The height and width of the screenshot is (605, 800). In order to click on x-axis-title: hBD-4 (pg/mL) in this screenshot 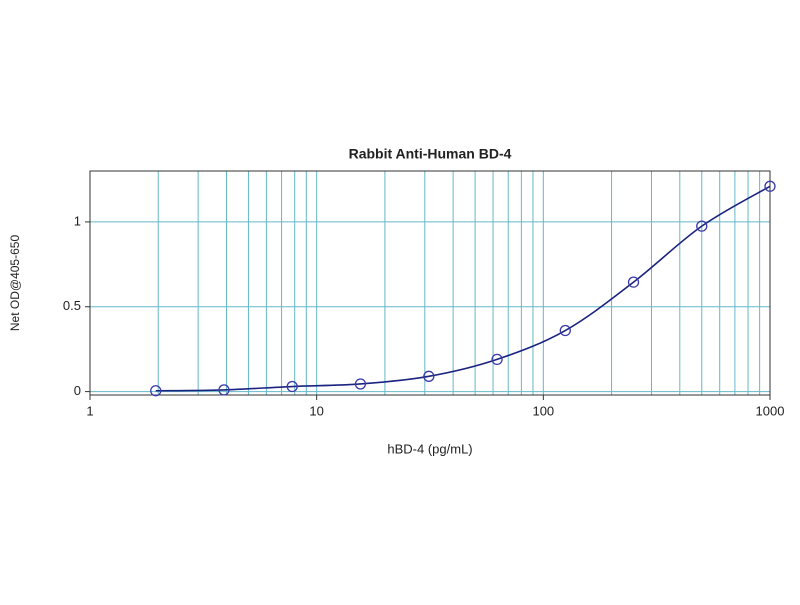, I will do `click(429, 448)`.